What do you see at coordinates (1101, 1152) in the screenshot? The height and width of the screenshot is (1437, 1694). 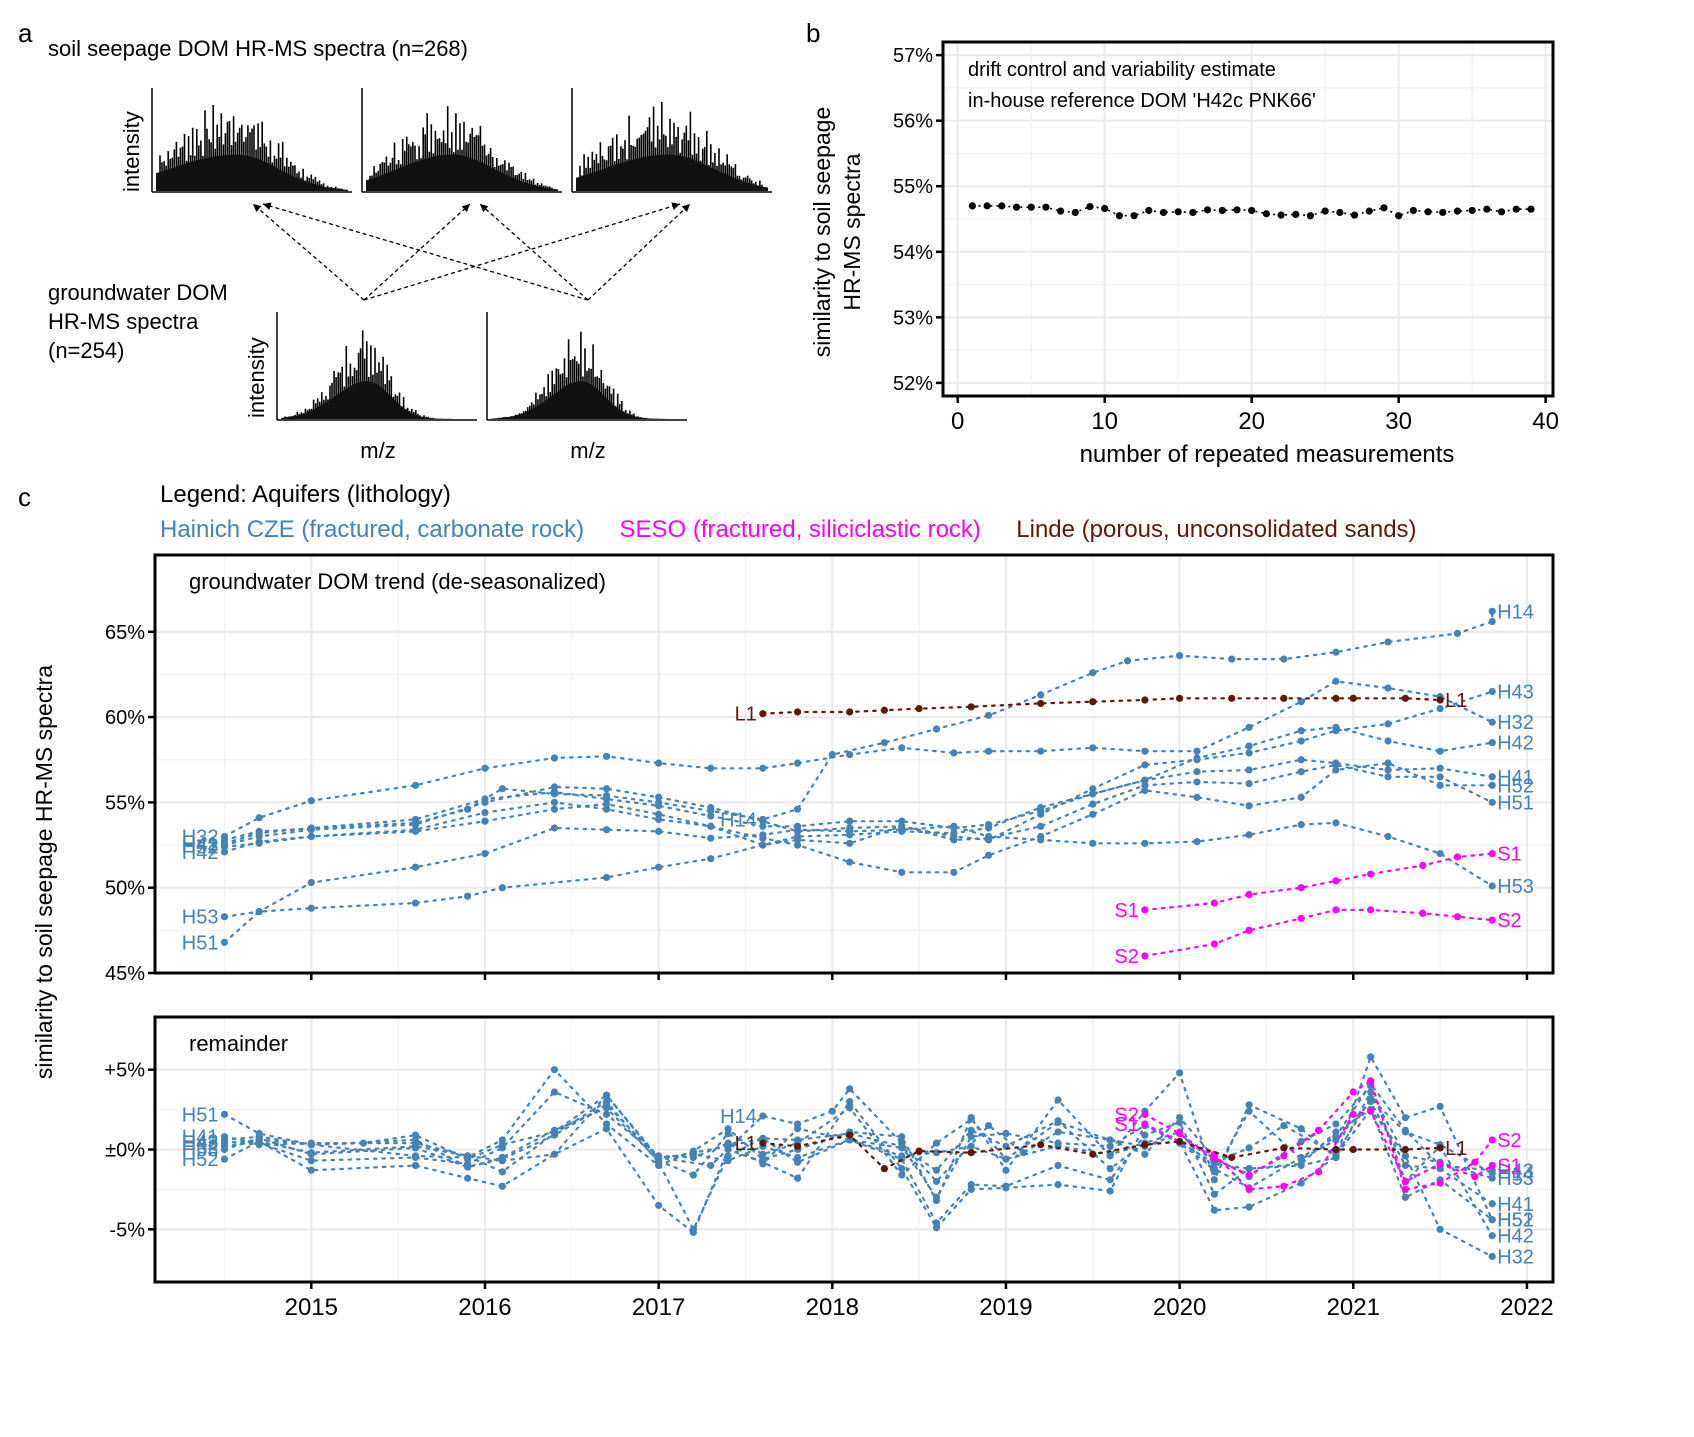 I see `series-line` at bounding box center [1101, 1152].